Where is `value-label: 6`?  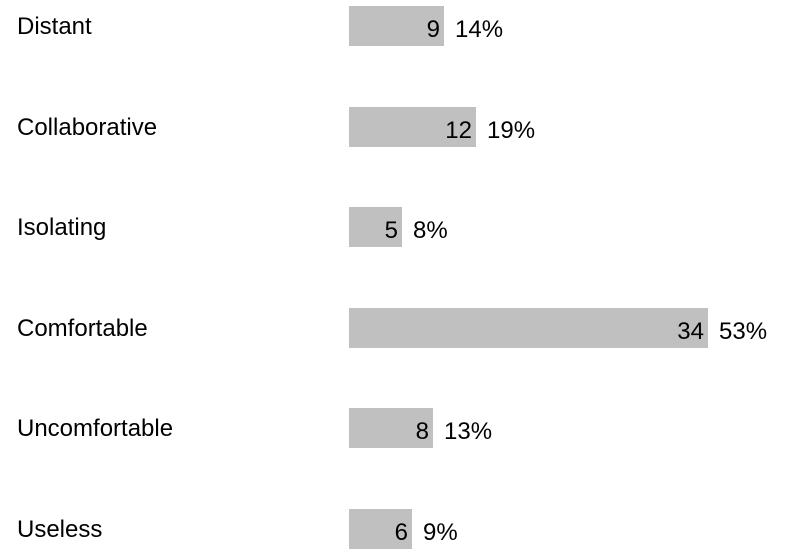
value-label: 6 is located at coordinates (401, 532).